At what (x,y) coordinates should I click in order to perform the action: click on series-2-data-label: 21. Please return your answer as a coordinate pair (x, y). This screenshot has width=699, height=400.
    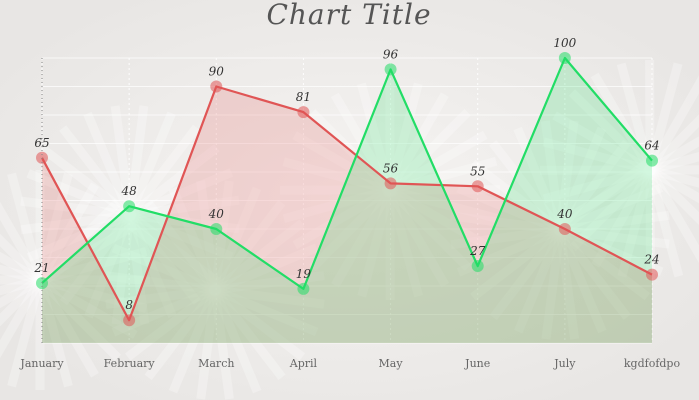
    Looking at the image, I should click on (41, 268).